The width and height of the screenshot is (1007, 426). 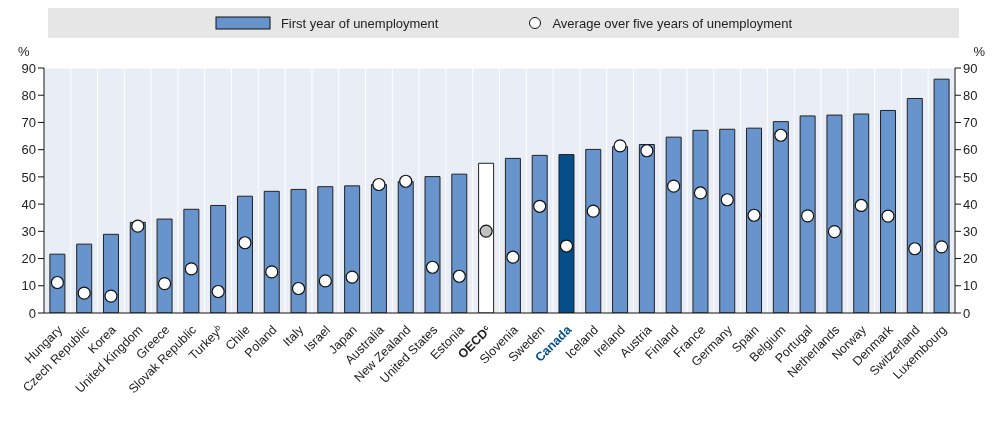 I want to click on y-tick-label: 50, so click(x=28, y=177).